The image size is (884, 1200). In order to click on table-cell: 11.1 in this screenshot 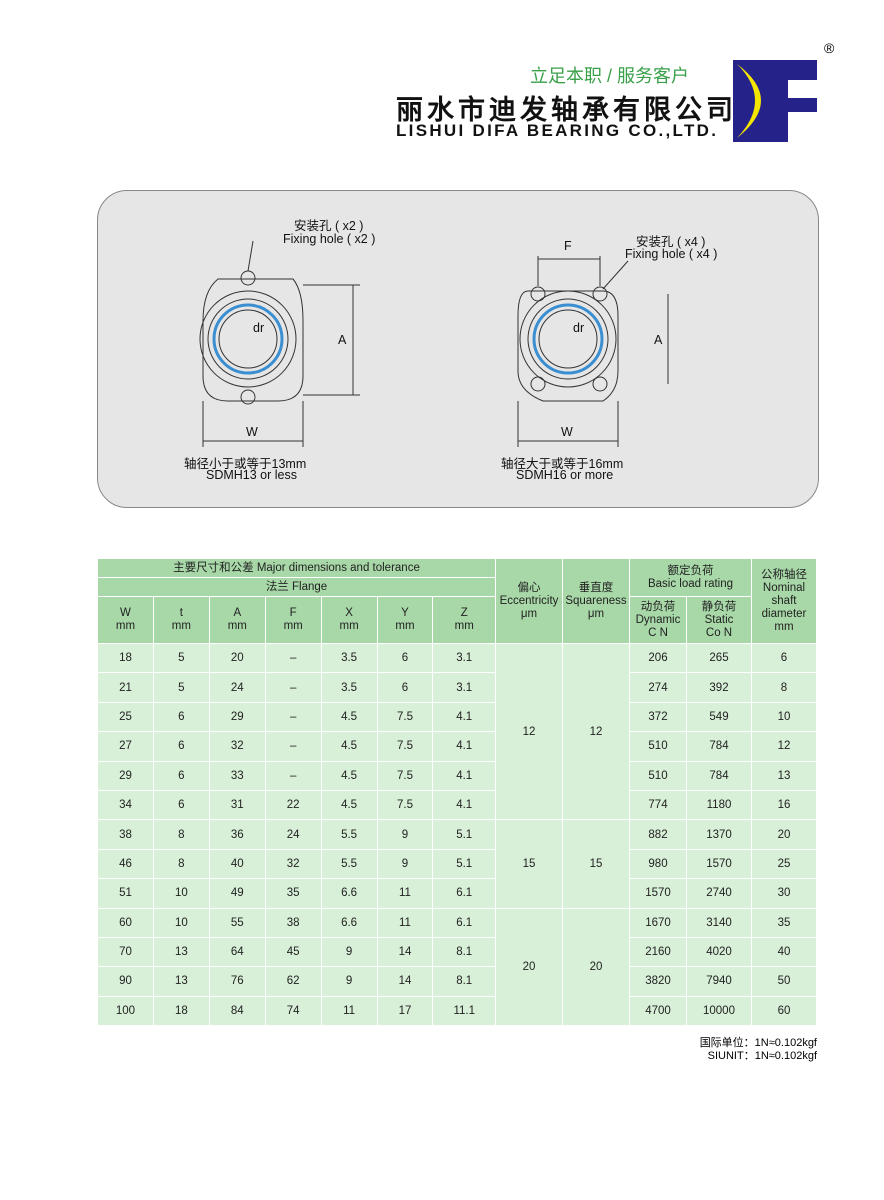, I will do `click(464, 1011)`.